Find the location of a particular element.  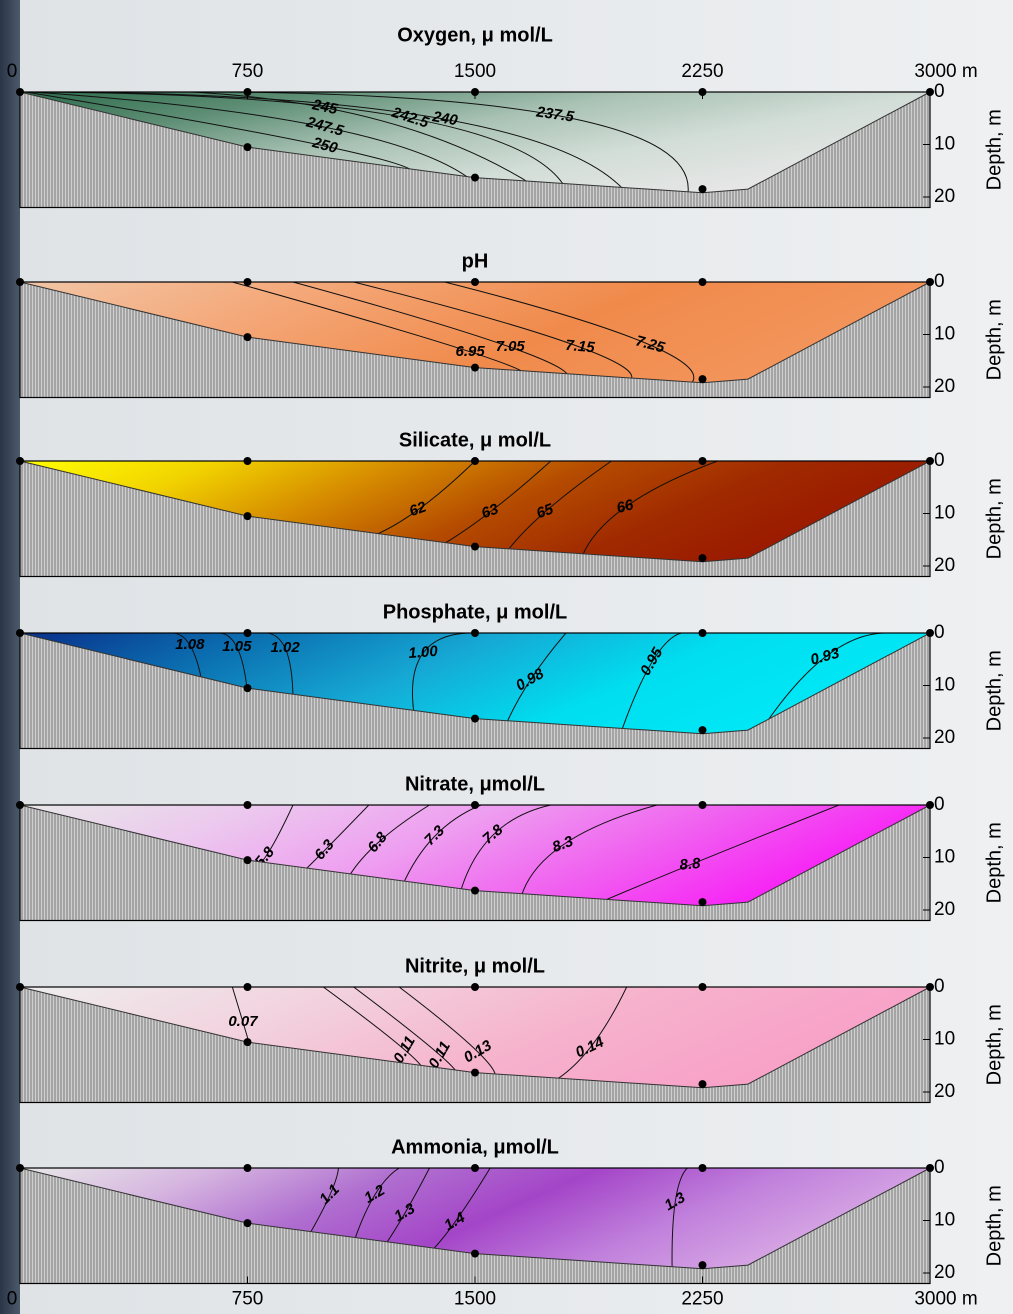

chart-title: Ammonia, μmol/L is located at coordinates (475, 1147).